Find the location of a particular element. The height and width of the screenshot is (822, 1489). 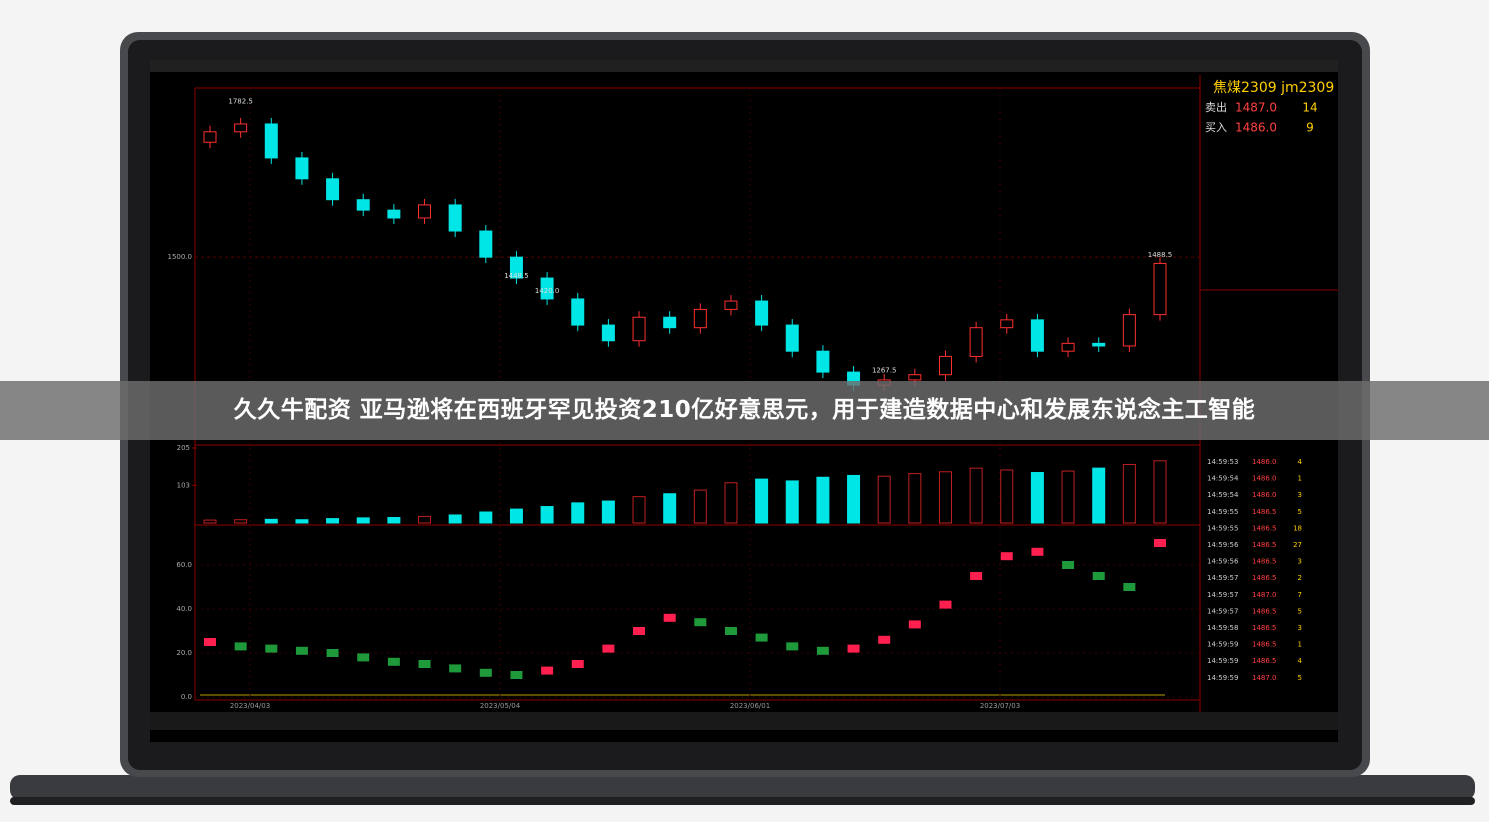

quote-volume: 14 is located at coordinates (1309, 108).